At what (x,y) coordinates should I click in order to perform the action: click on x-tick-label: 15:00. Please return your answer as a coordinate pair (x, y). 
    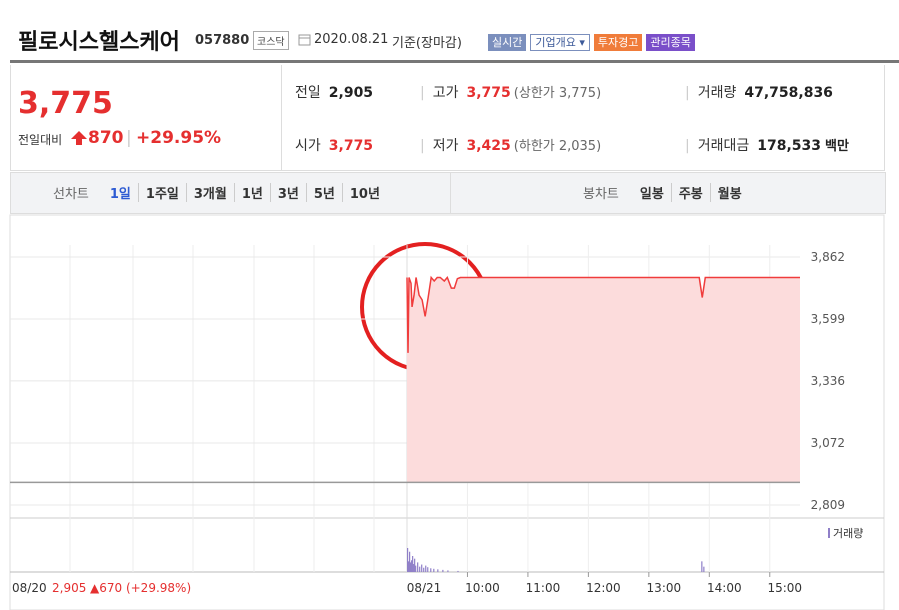
    Looking at the image, I should click on (784, 588).